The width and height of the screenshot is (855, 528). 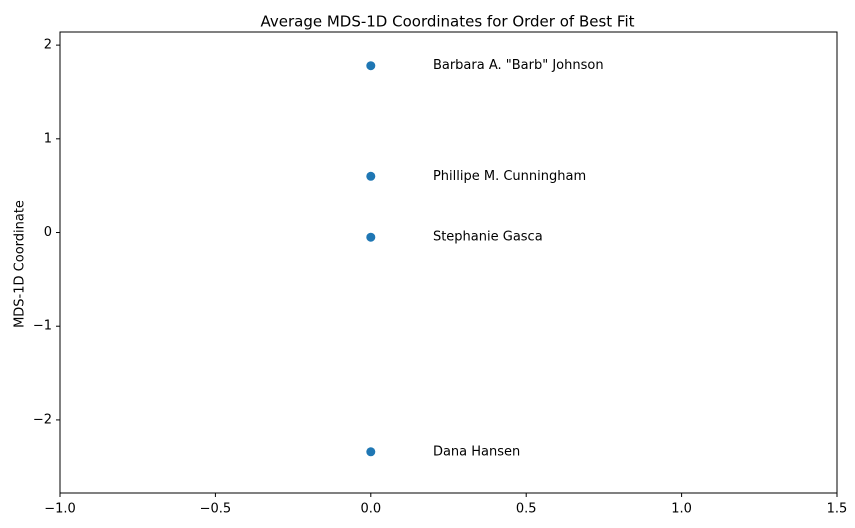 I want to click on x-tick-label: 0.0, so click(x=370, y=509).